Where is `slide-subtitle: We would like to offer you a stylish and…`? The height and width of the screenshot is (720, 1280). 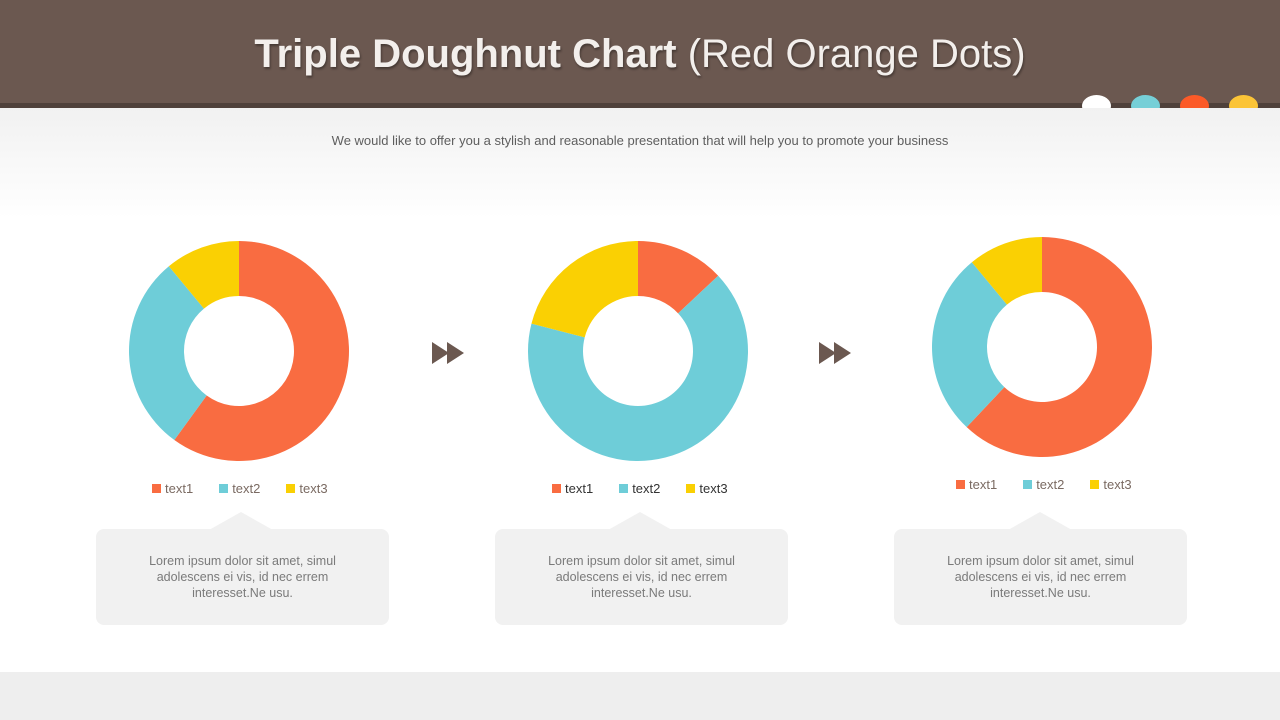
slide-subtitle: We would like to offer you a stylish and… is located at coordinates (640, 140).